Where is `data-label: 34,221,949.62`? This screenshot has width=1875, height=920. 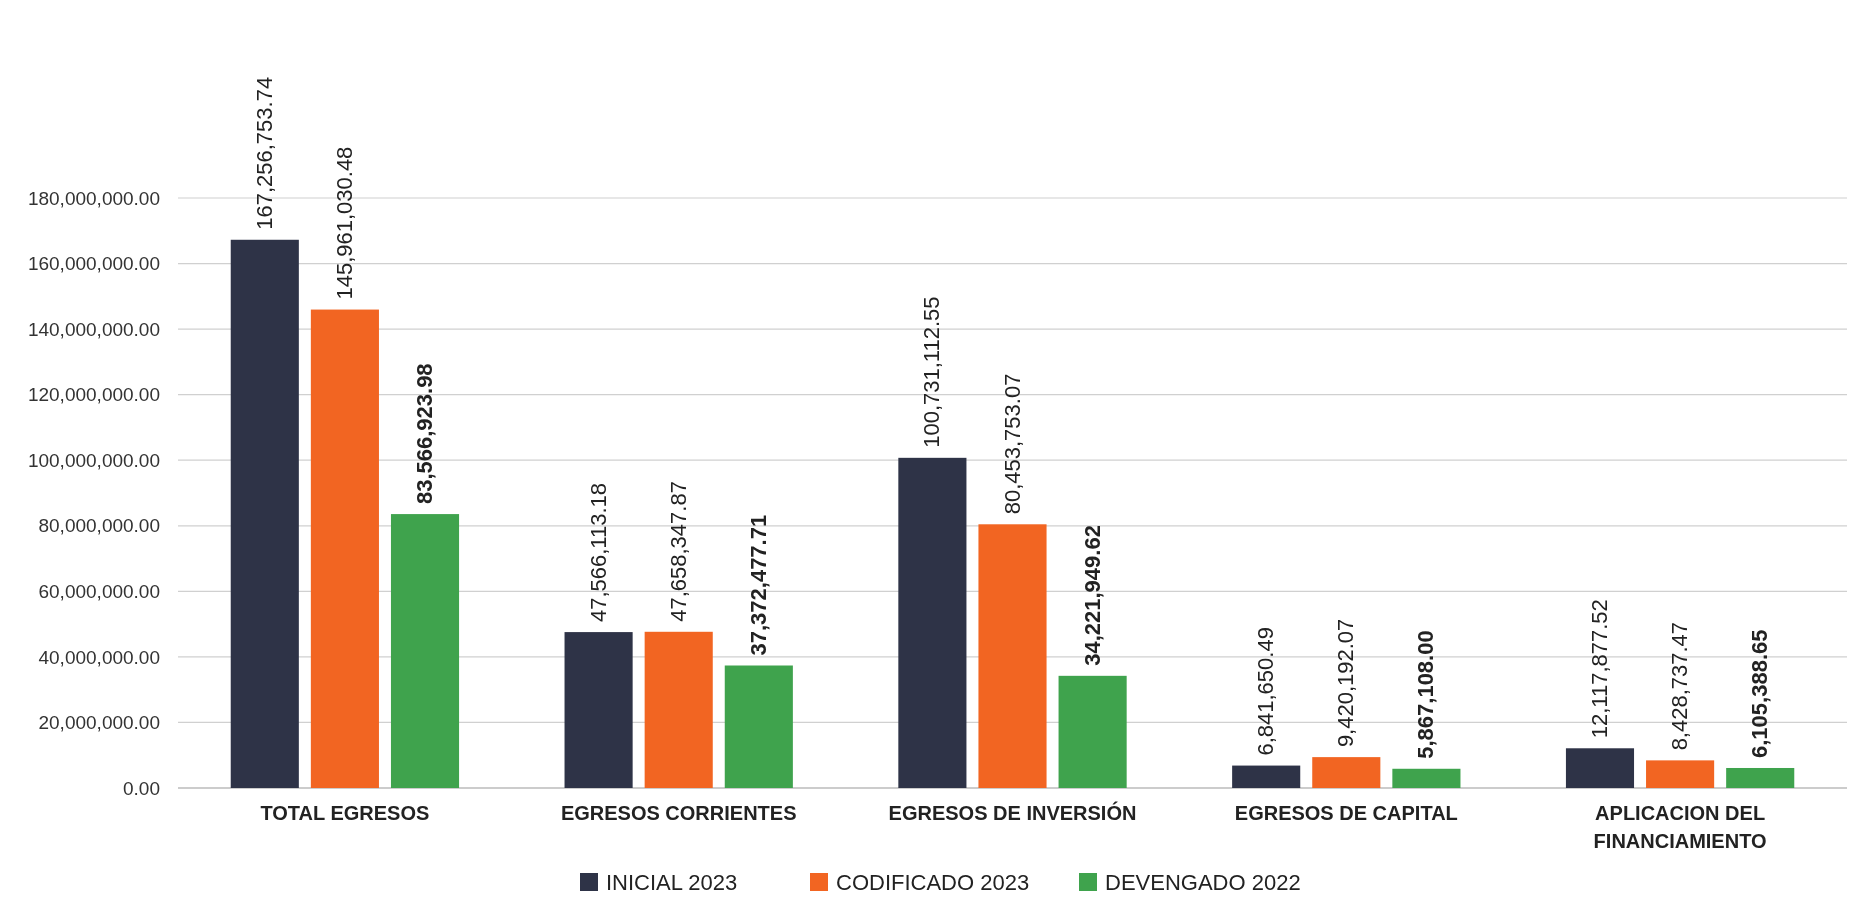
data-label: 34,221,949.62 is located at coordinates (1092, 595).